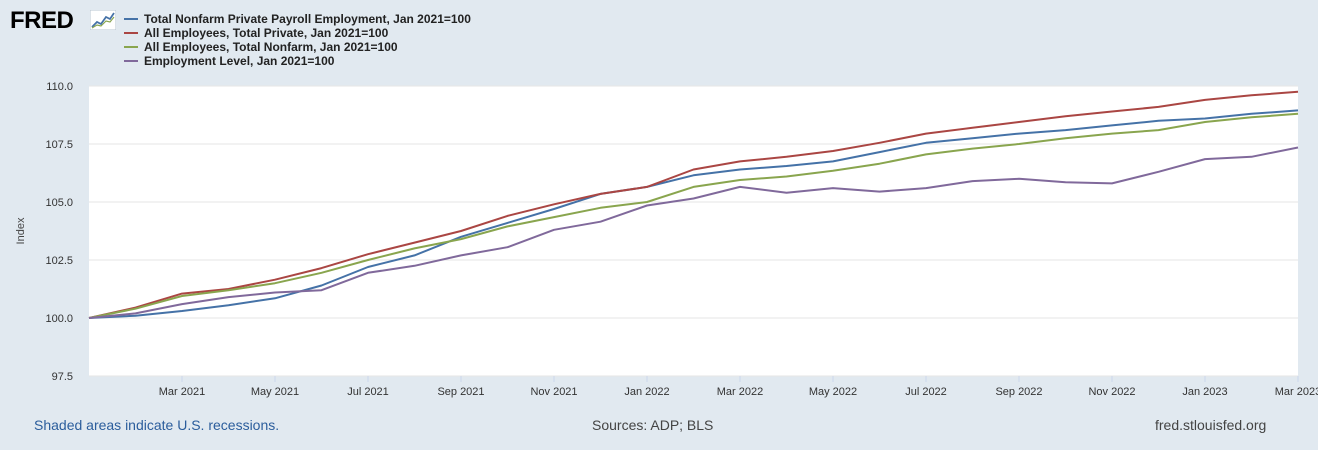  Describe the element at coordinates (740, 392) in the screenshot. I see `x-tick-label: Mar 2022` at that location.